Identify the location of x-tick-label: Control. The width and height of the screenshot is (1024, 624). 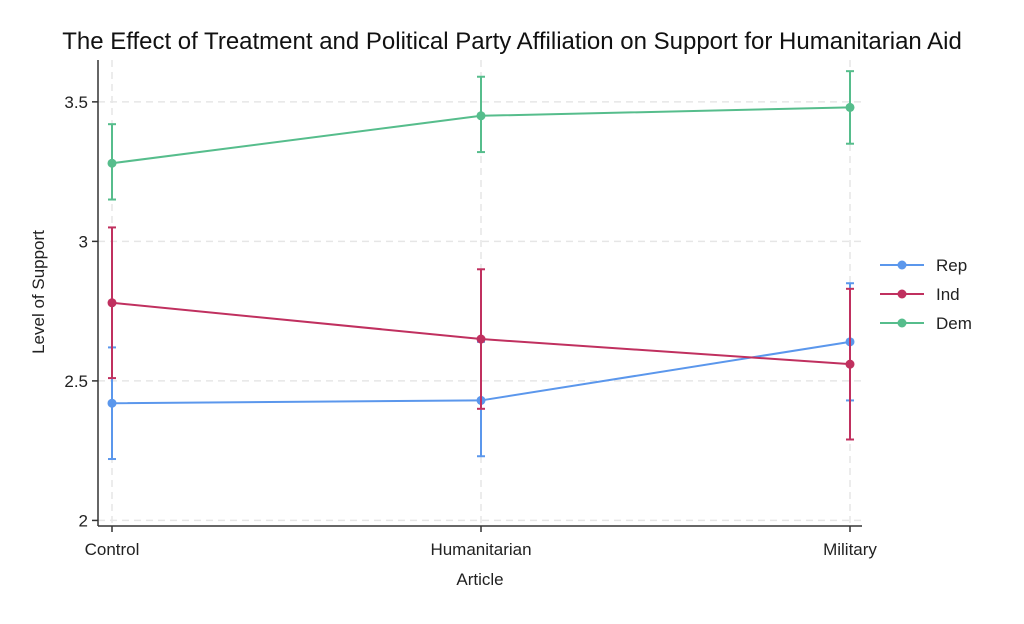
(112, 549).